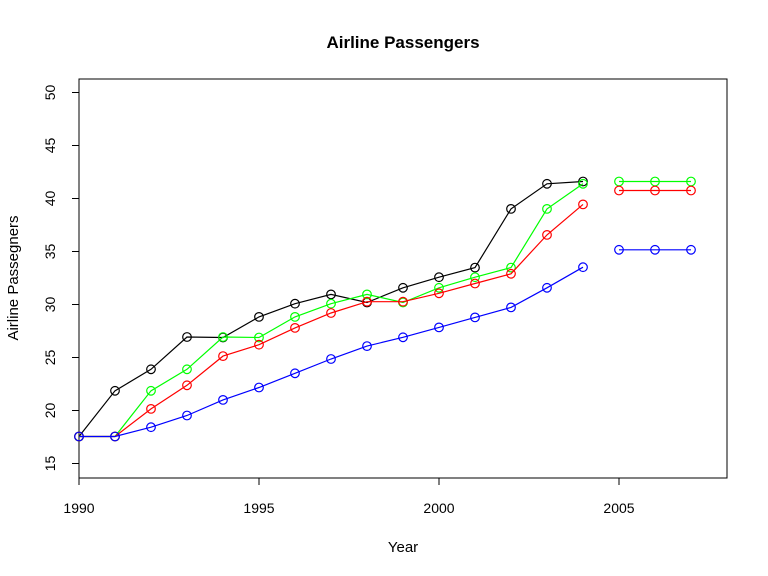 The width and height of the screenshot is (768, 576). I want to click on y-axis-label: Airline Passegners, so click(13, 277).